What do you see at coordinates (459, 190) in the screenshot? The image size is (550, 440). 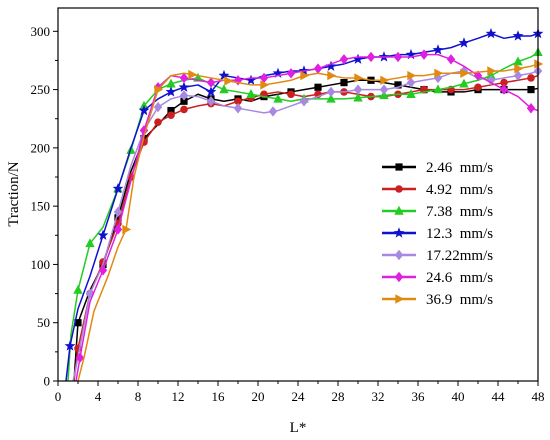 I see `legend-label: 4.92 mm/s` at bounding box center [459, 190].